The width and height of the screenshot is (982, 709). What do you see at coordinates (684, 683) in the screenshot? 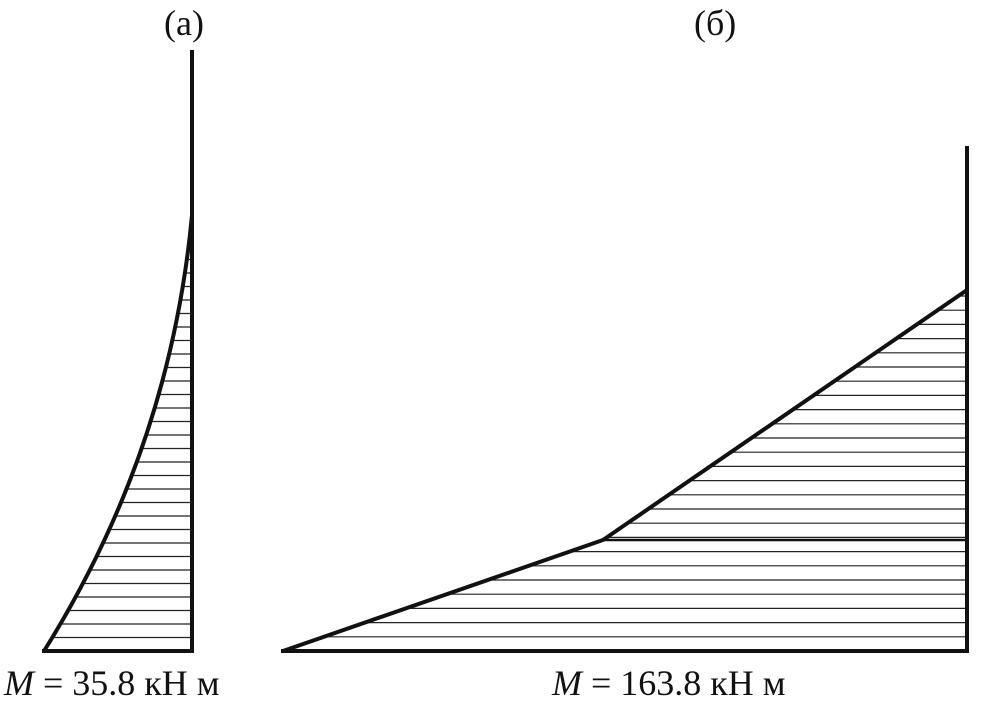
I see `panel-b-moment-value: = 163.8 кН м` at bounding box center [684, 683].